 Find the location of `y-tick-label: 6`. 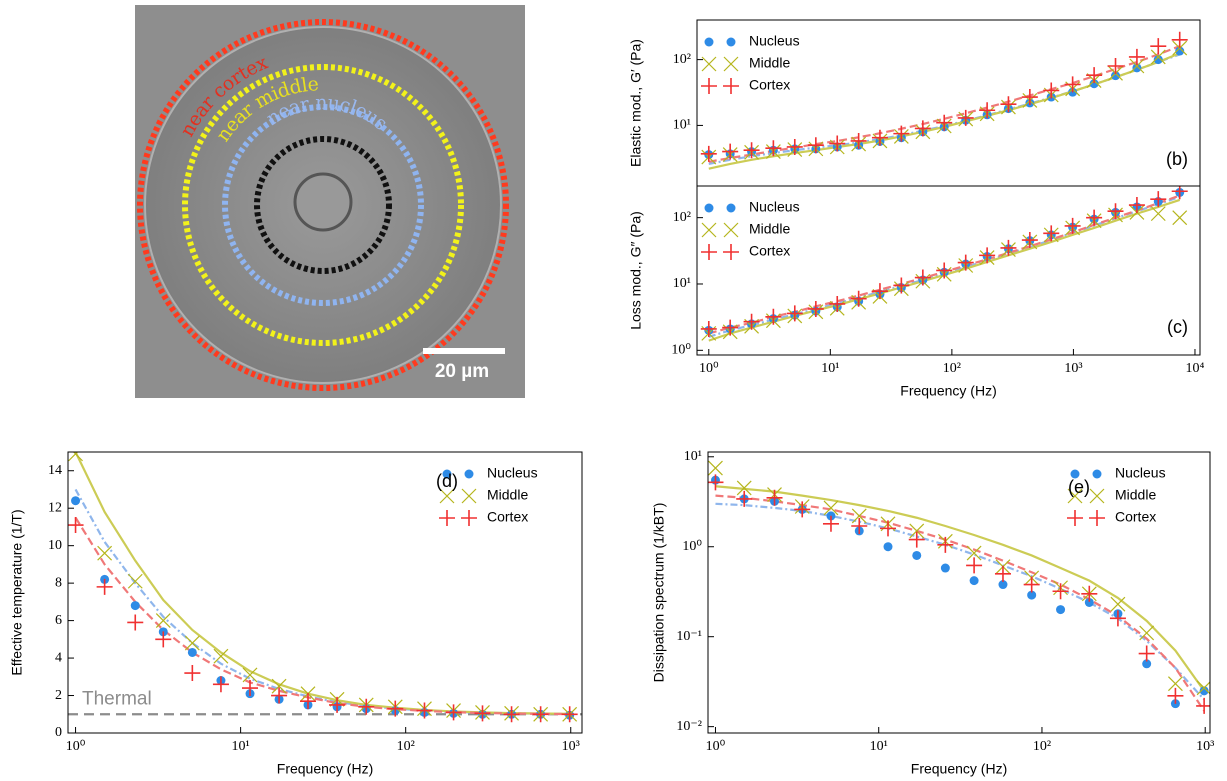

y-tick-label: 6 is located at coordinates (58, 620).